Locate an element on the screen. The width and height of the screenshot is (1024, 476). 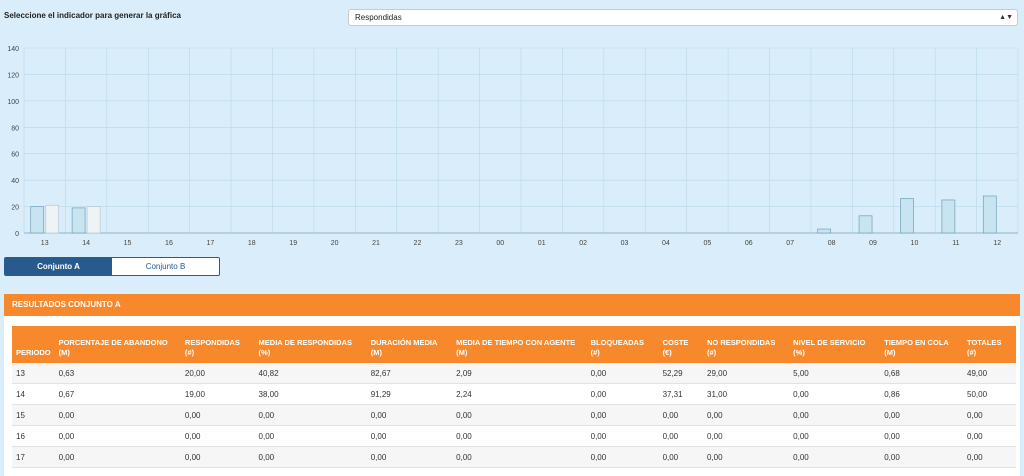
table-cell: 2,24 is located at coordinates (519, 394).